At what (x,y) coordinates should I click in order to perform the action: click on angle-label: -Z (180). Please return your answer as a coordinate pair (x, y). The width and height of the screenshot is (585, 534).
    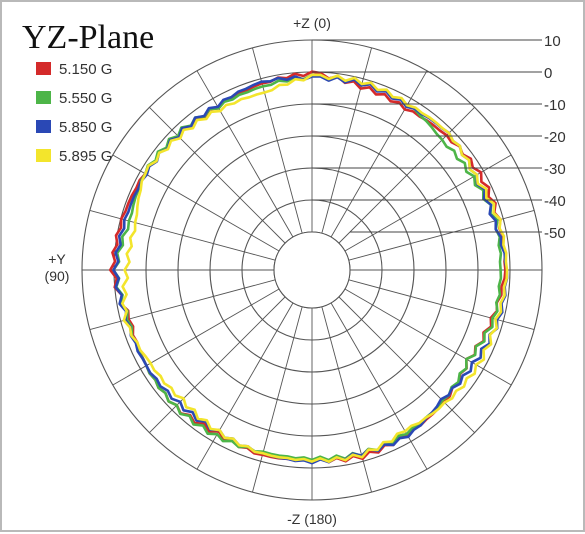
    Looking at the image, I should click on (312, 519).